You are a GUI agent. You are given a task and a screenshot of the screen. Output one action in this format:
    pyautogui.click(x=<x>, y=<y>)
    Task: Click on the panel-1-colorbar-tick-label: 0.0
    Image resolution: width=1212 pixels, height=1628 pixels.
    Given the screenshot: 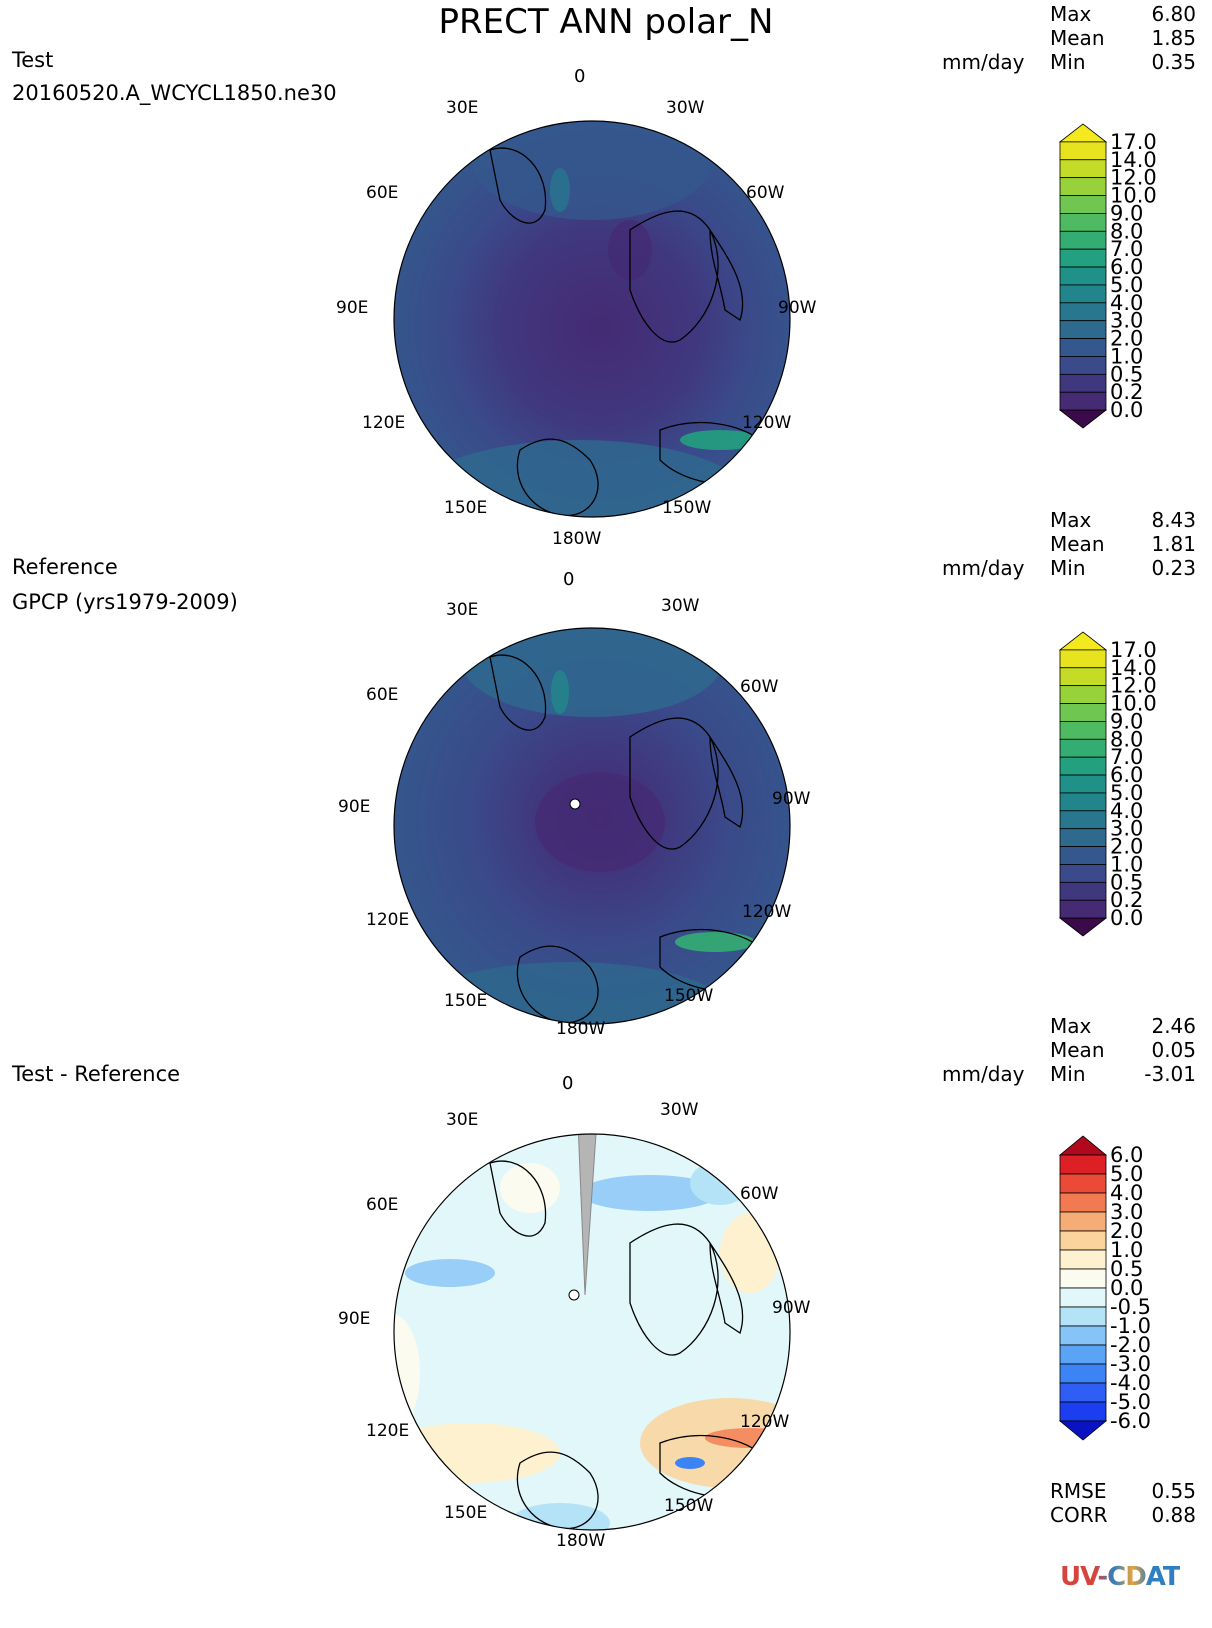 What is the action you would take?
    pyautogui.click(x=1126, y=410)
    